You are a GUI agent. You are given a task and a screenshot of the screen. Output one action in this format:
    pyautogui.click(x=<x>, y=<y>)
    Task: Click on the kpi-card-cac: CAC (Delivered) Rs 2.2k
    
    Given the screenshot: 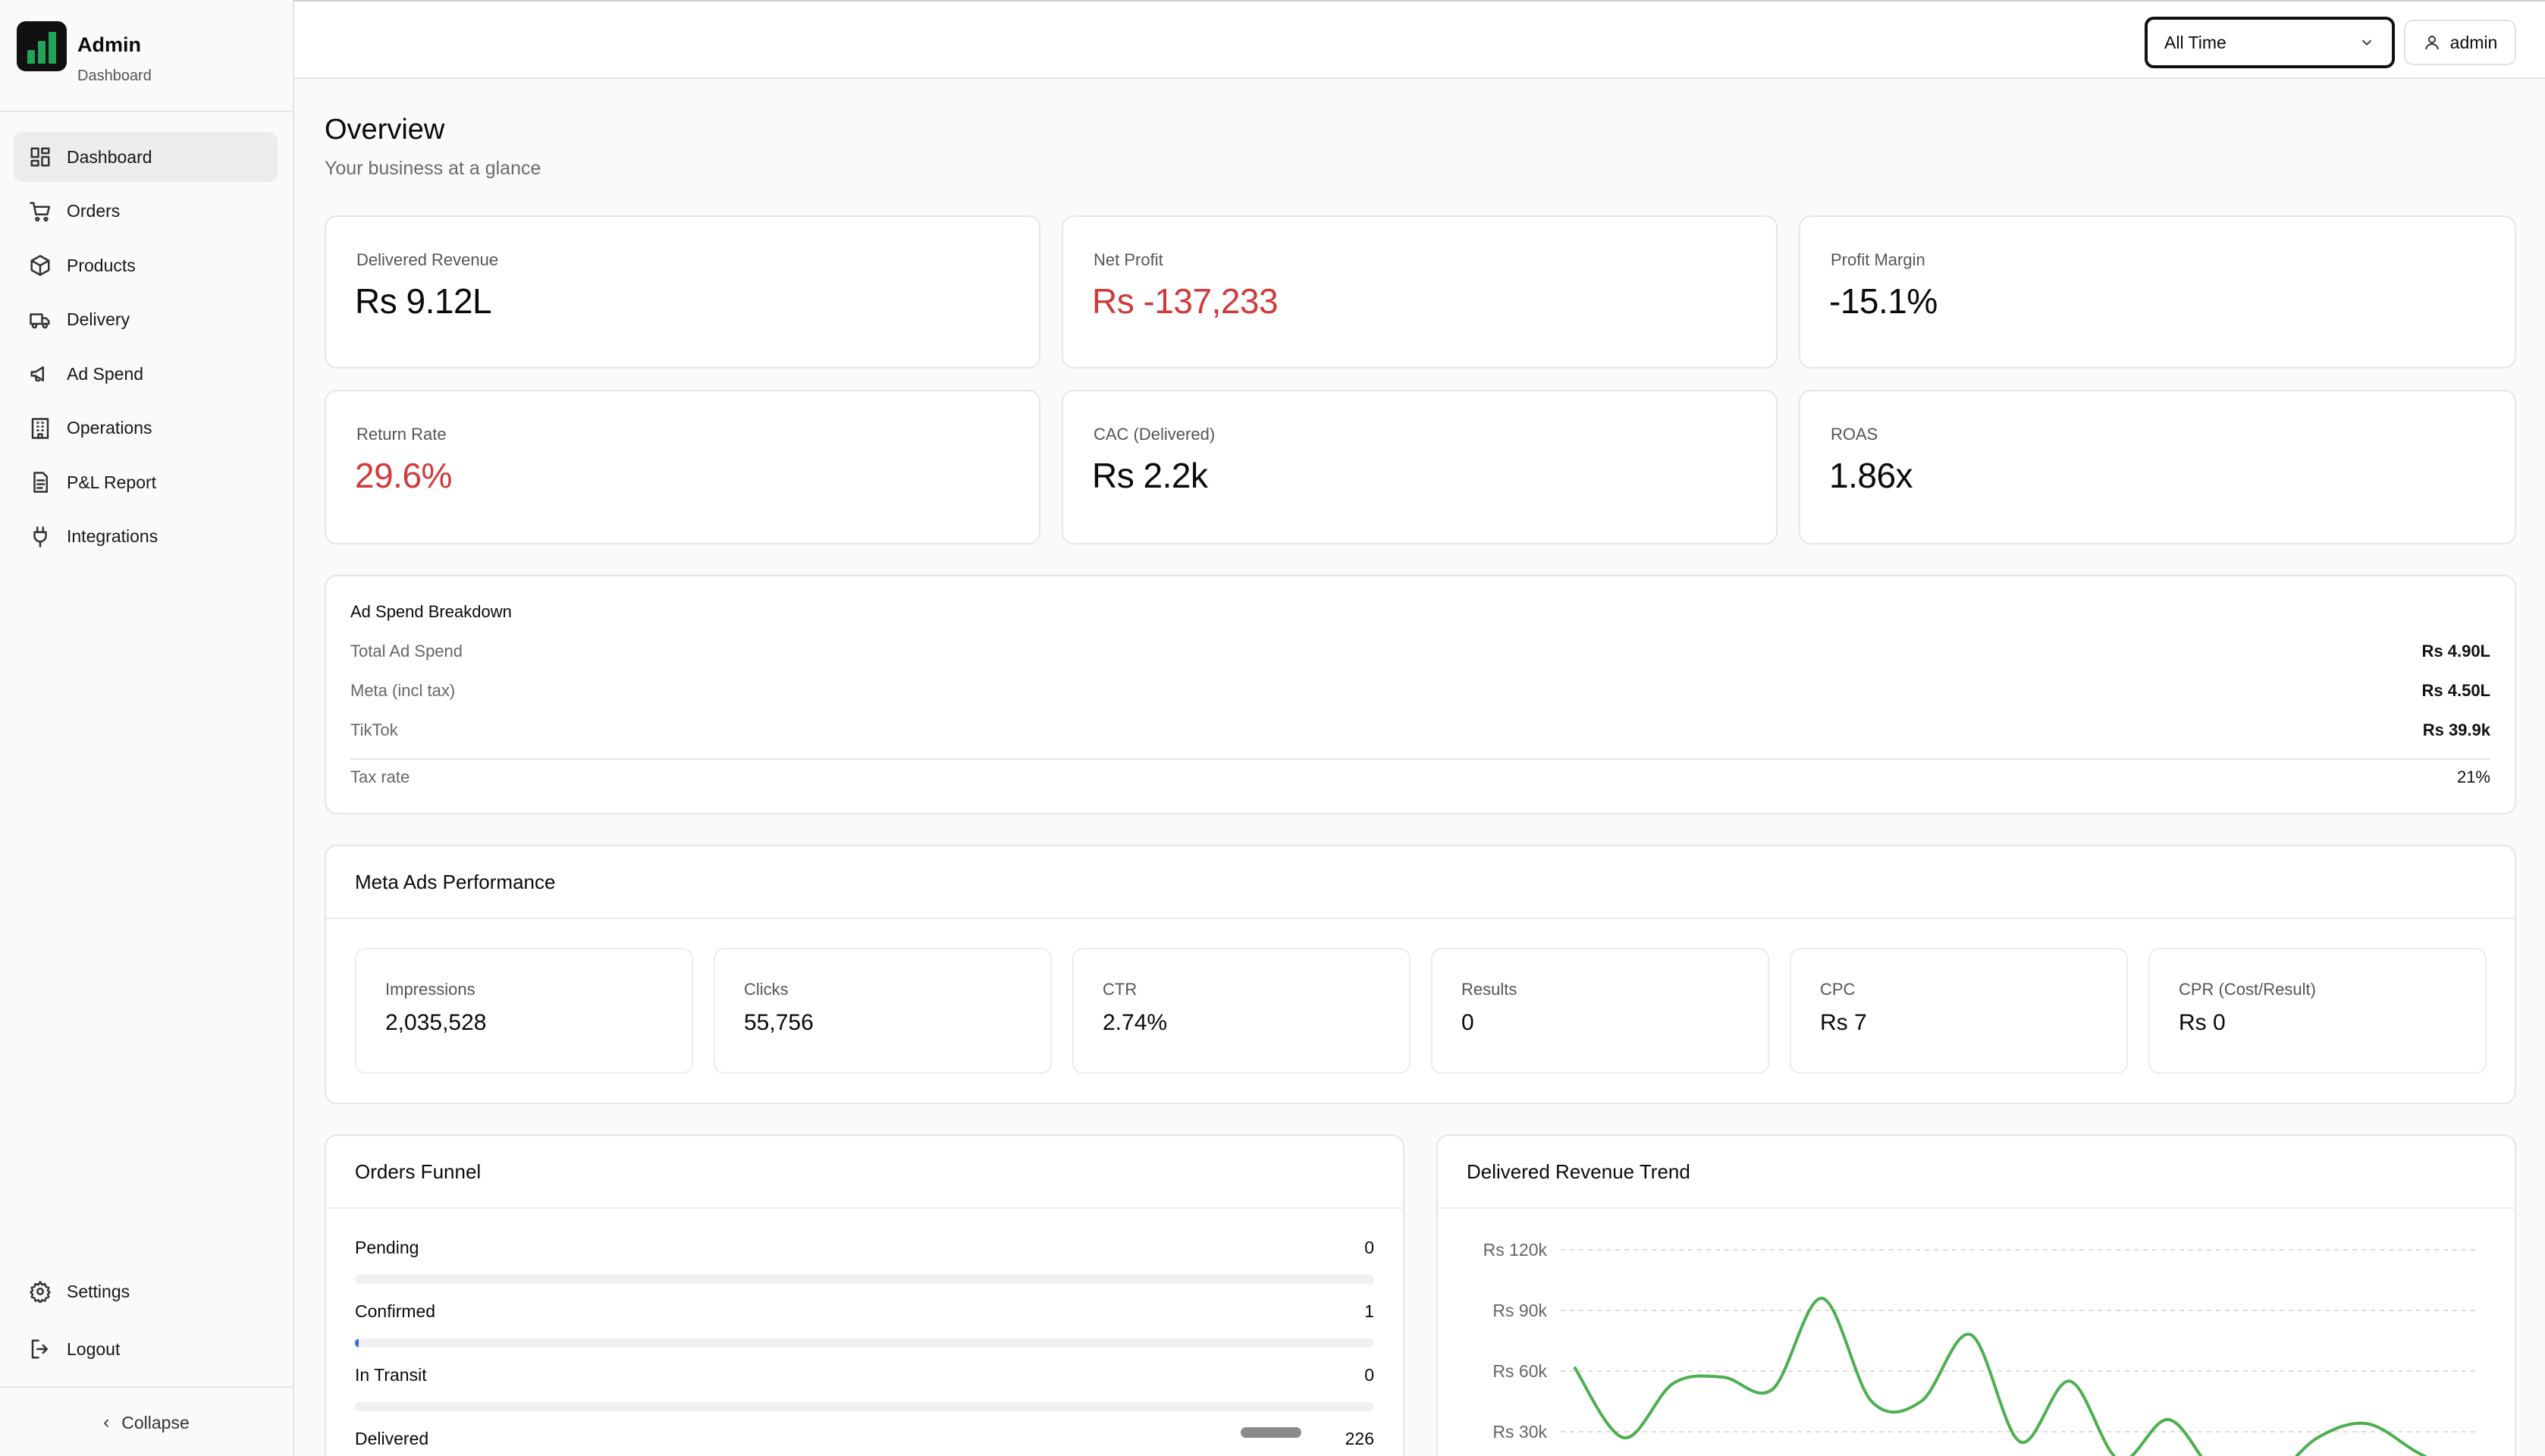 What is the action you would take?
    pyautogui.click(x=1420, y=467)
    